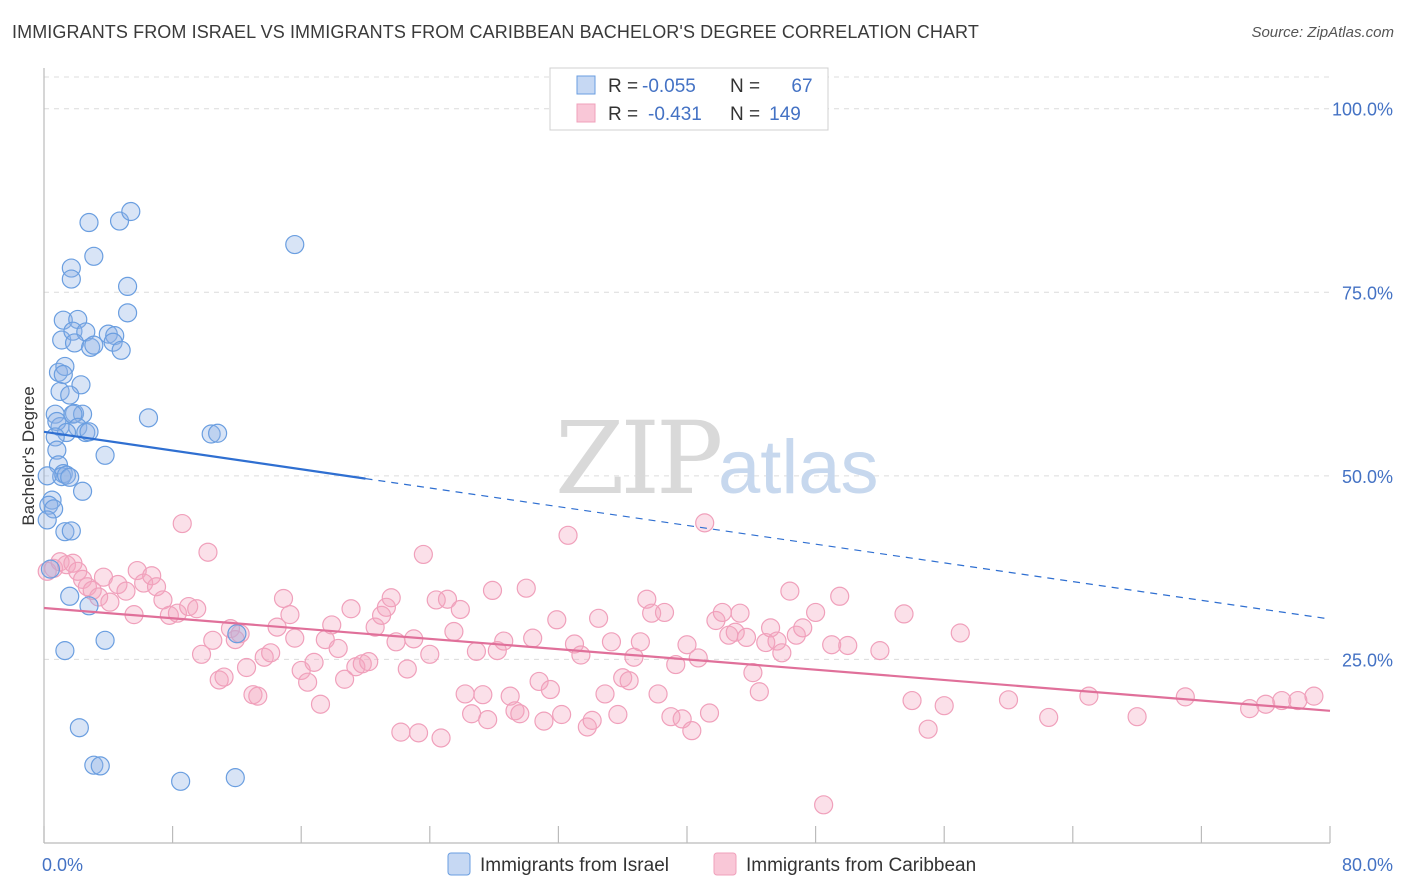 This screenshot has width=1406, height=892. What do you see at coordinates (623, 114) in the screenshot?
I see `legend-r-label-caribbean: R =` at bounding box center [623, 114].